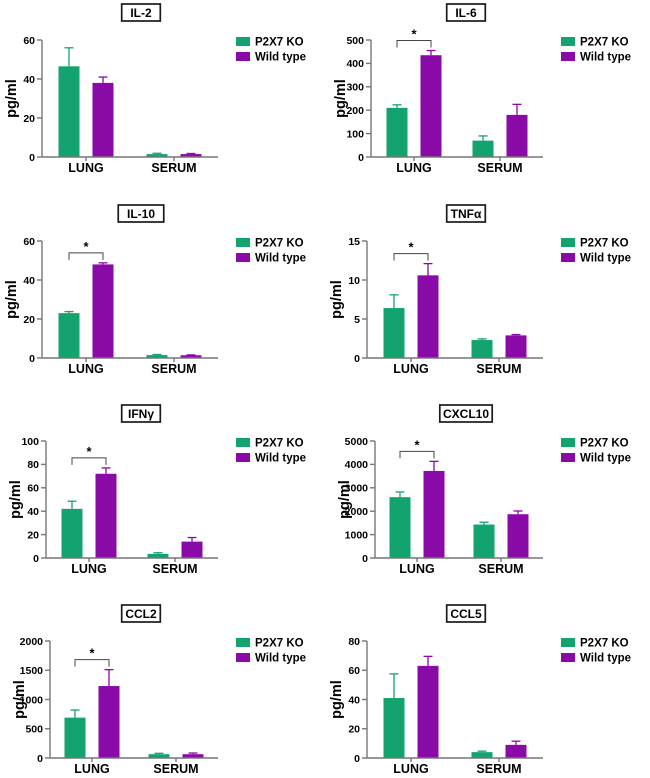 The width and height of the screenshot is (650, 778). I want to click on y-tick-label: 2000, so click(357, 512).